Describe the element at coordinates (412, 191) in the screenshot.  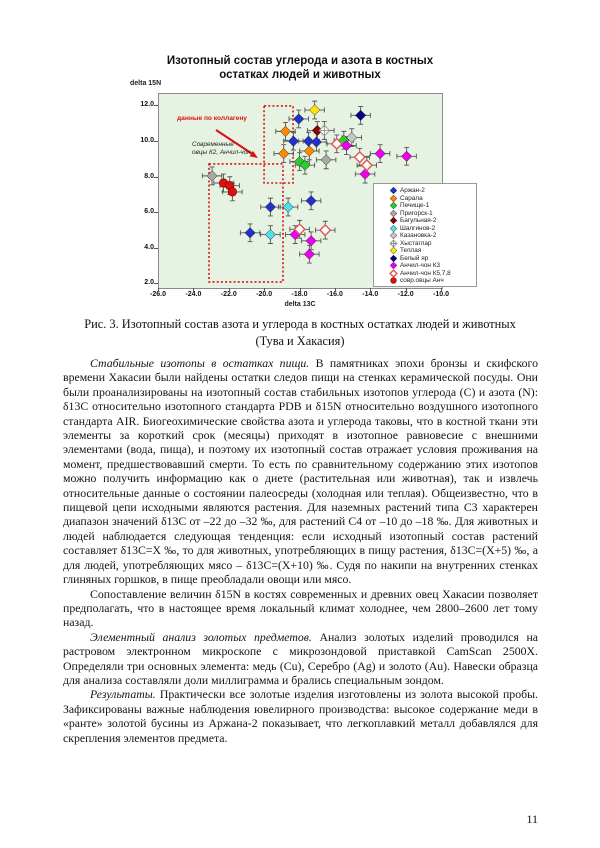
I see `legend-label: Аржан-2` at that location.